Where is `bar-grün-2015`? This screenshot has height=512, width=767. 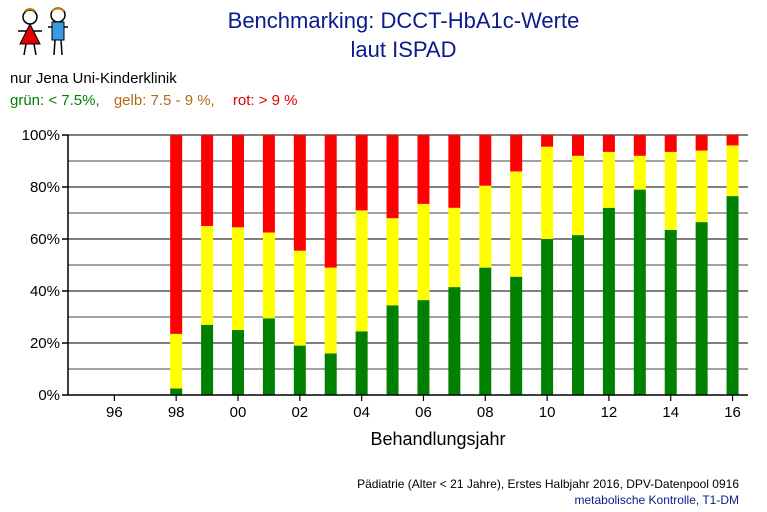
bar-grün-2015 is located at coordinates (701, 308).